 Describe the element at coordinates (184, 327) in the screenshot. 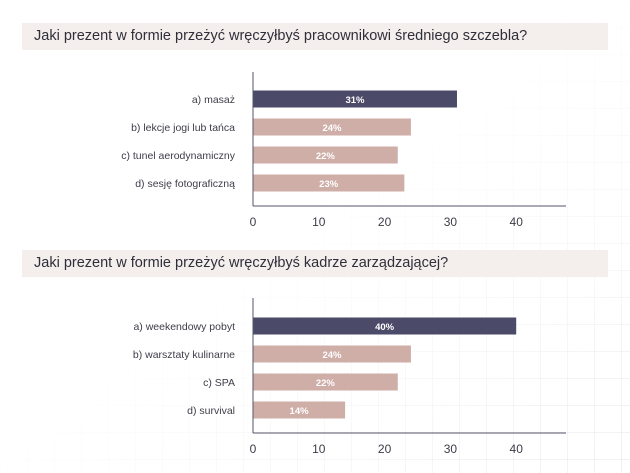

I see `category-label: a) weekendowy pobyt` at that location.